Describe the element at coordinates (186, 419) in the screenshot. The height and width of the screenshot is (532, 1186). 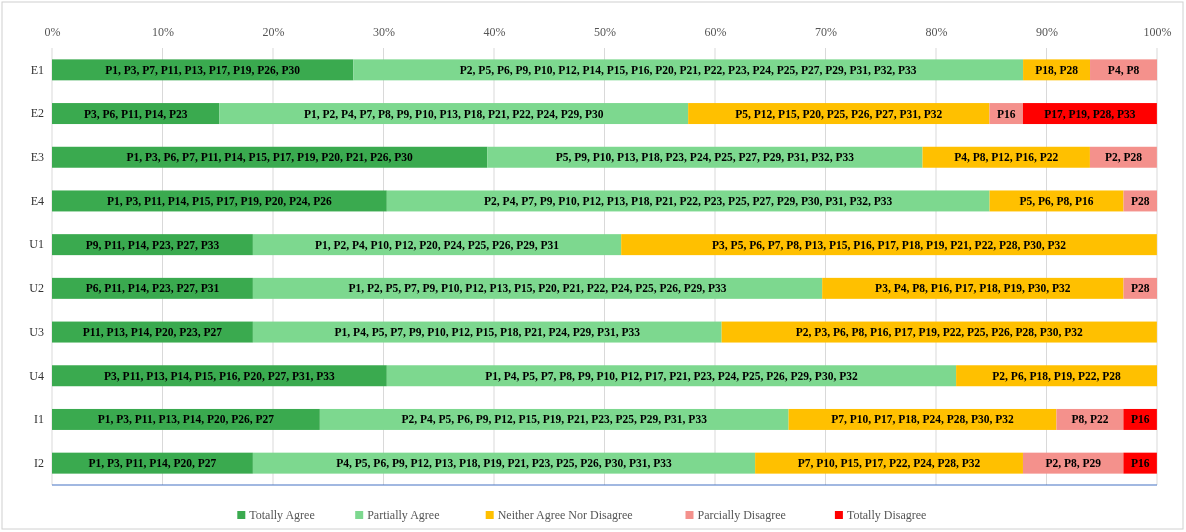
I see `data-label: P1, P3, P11, P13, P14, P20, P26, P27` at that location.